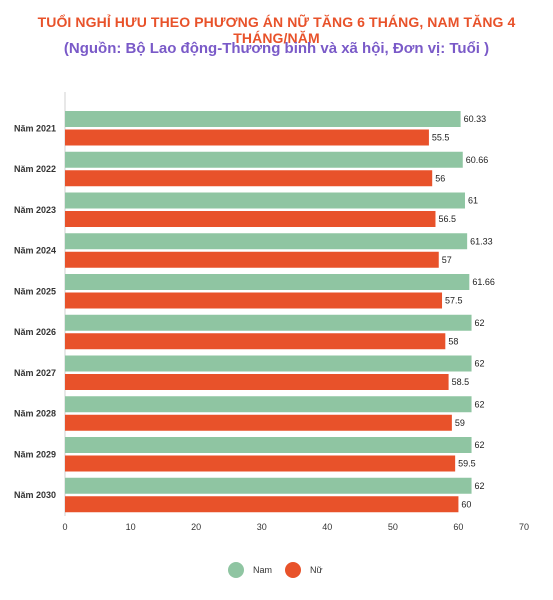 Image resolution: width=553 pixels, height=600 pixels. What do you see at coordinates (466, 504) in the screenshot?
I see `data-label: 60` at bounding box center [466, 504].